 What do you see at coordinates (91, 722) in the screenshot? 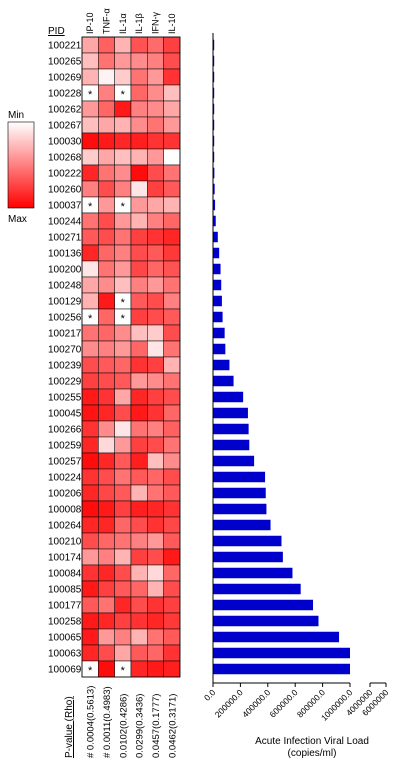
I see `pvalue-label: # 0.0004(0.5613)` at bounding box center [91, 722].